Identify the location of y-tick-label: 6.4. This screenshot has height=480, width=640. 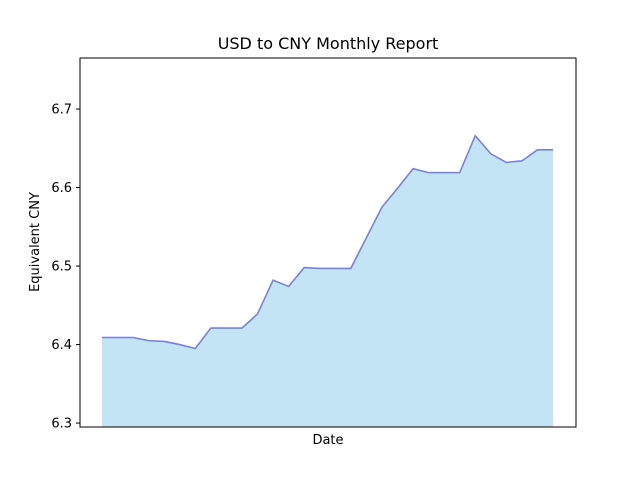
(61, 345).